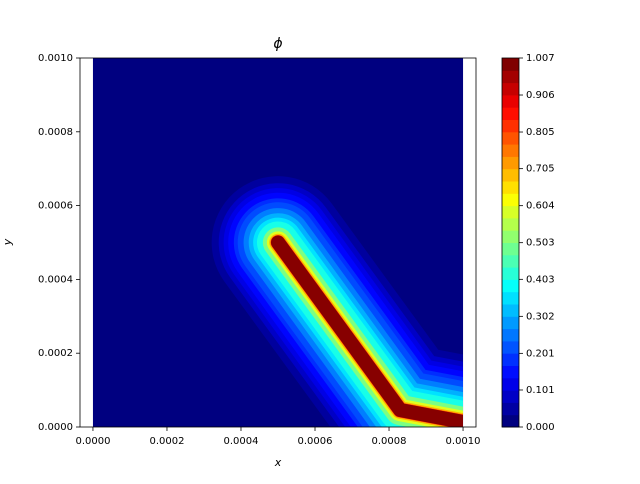  What do you see at coordinates (540, 243) in the screenshot?
I see `colorbar-tick-label: 0.503` at bounding box center [540, 243].